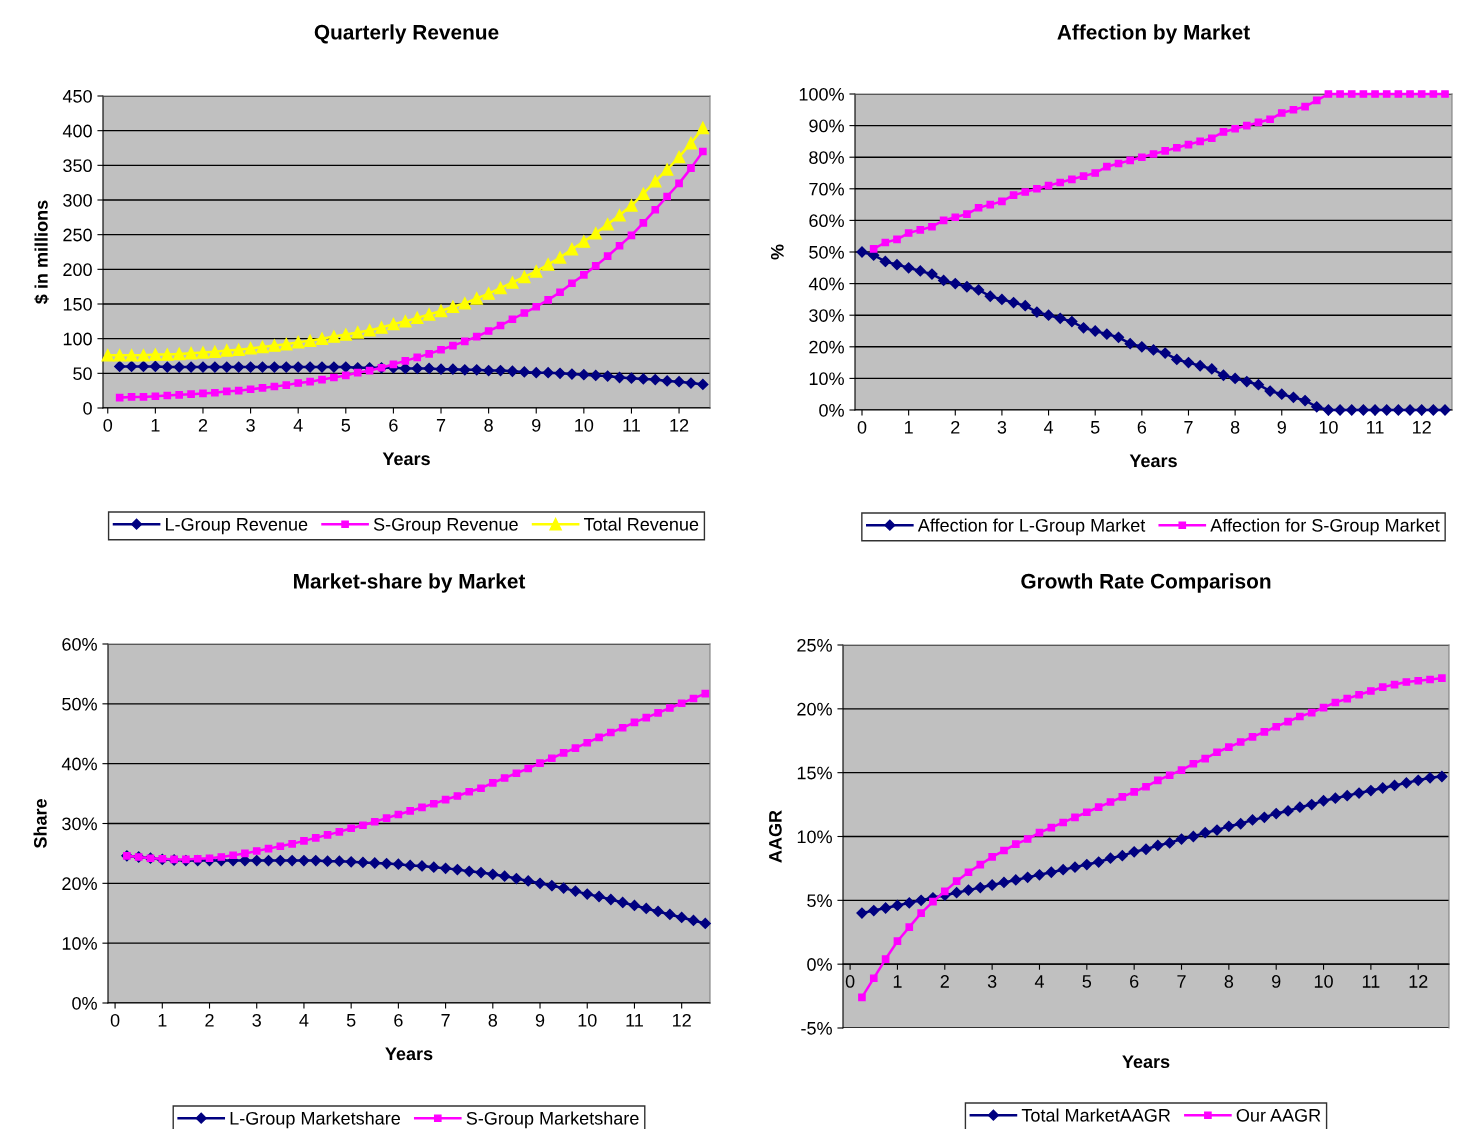 This screenshot has height=1129, width=1471. I want to click on legend-label: Total Revenue, so click(641, 524).